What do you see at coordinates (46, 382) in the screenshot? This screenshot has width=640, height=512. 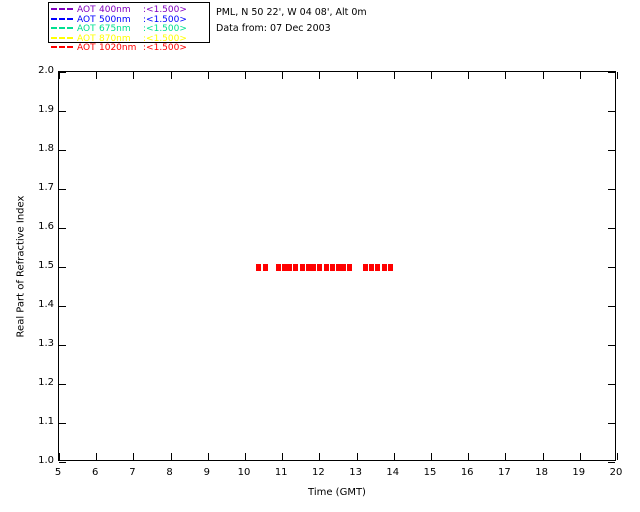 I see `y-tick-label: 1.2` at bounding box center [46, 382].